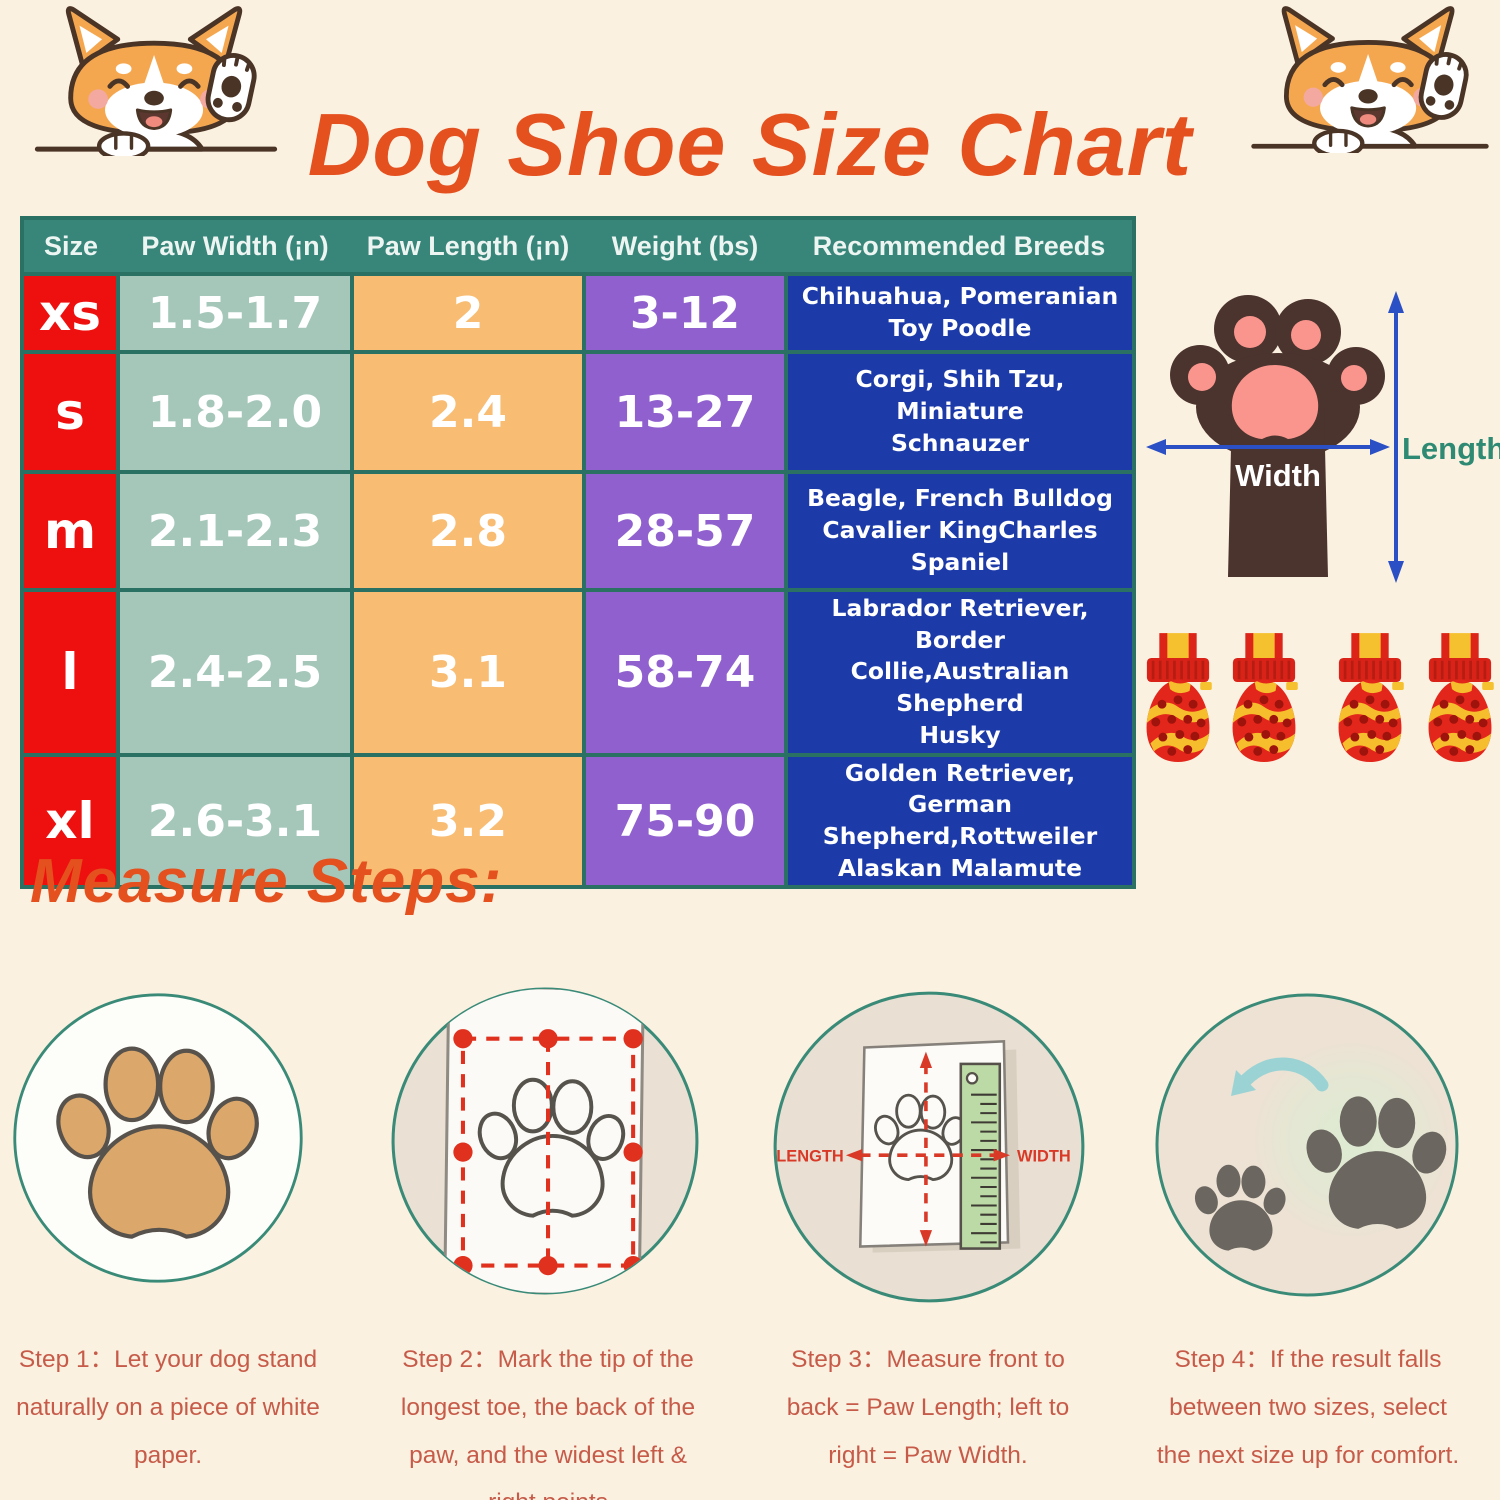 The image size is (1500, 1500). I want to click on width-measure-label: WIDTH, so click(1044, 1156).